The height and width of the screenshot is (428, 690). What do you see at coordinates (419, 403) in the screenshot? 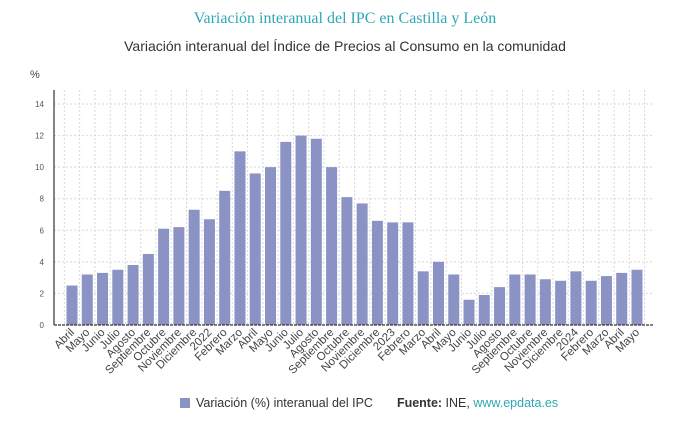
I see `source-label: Fuente:` at bounding box center [419, 403].